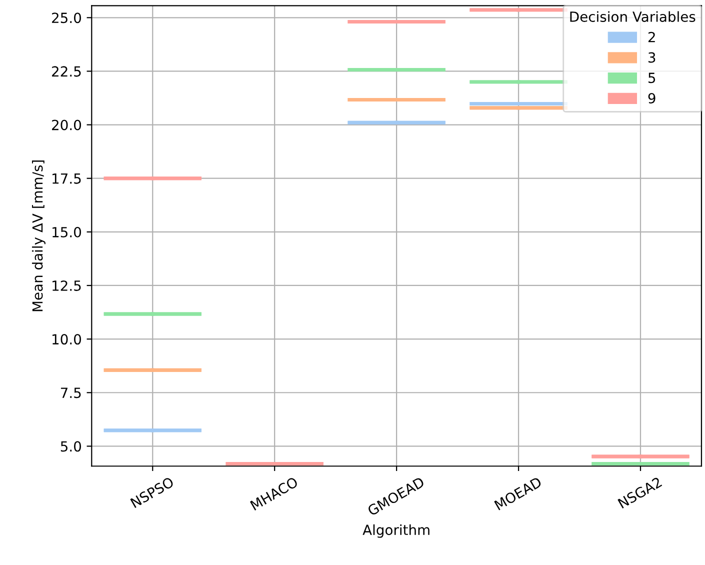  I want to click on x-axis-title: Algorithm, so click(396, 531).